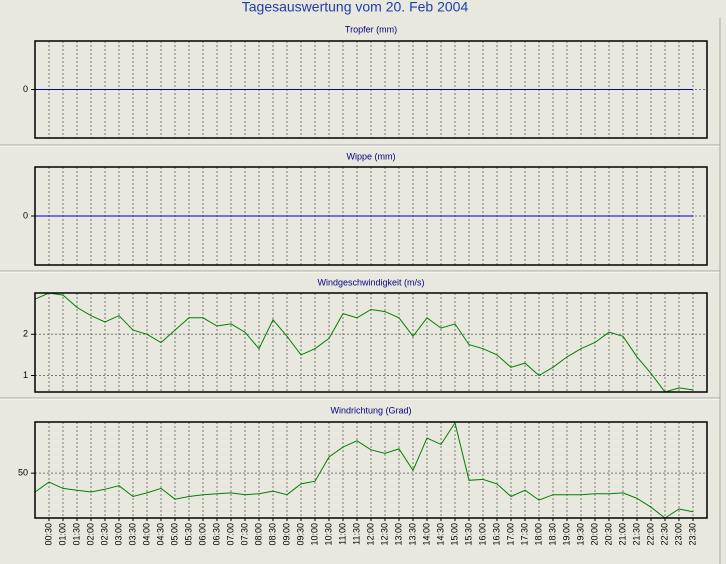 This screenshot has width=726, height=564. I want to click on x-tick-label: 03:30, so click(132, 534).